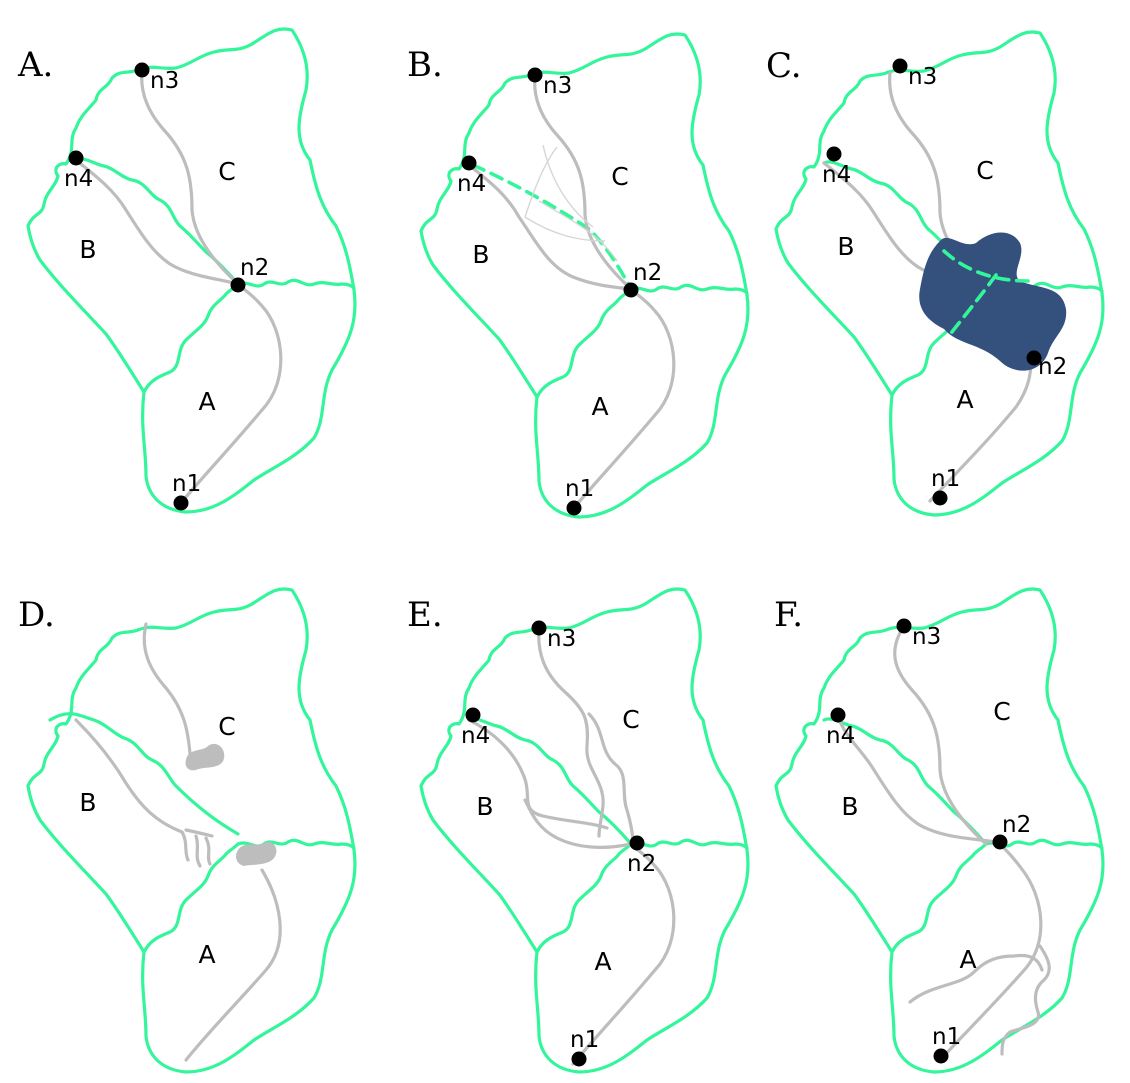  What do you see at coordinates (129, 776) in the screenshot?
I see `river-b-fragment` at bounding box center [129, 776].